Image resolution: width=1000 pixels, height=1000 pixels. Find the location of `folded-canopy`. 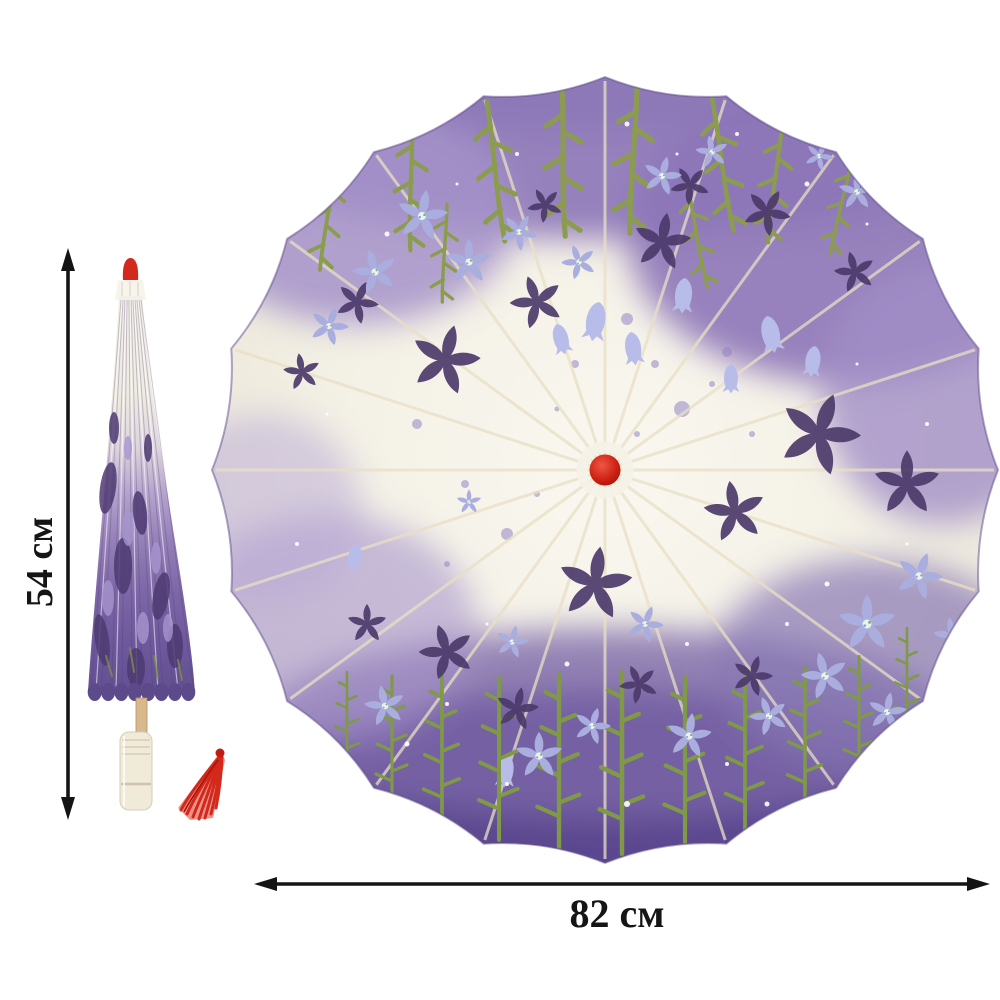

folded-canopy is located at coordinates (141, 498).